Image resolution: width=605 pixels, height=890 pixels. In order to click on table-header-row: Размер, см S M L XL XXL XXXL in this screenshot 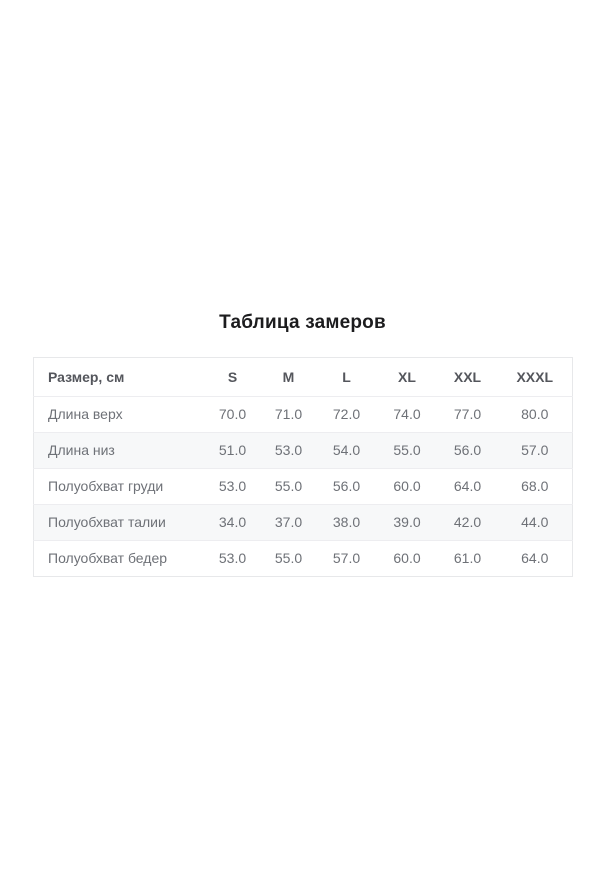, I will do `click(303, 377)`.